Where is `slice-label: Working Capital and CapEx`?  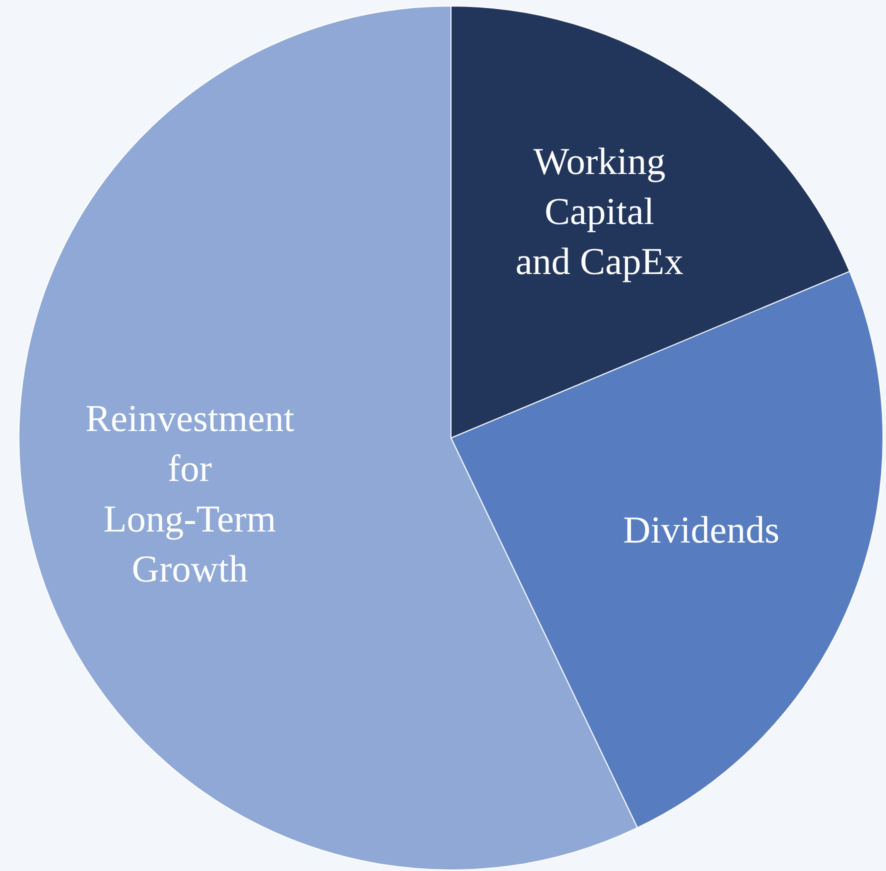 slice-label: Working Capital and CapEx is located at coordinates (600, 211).